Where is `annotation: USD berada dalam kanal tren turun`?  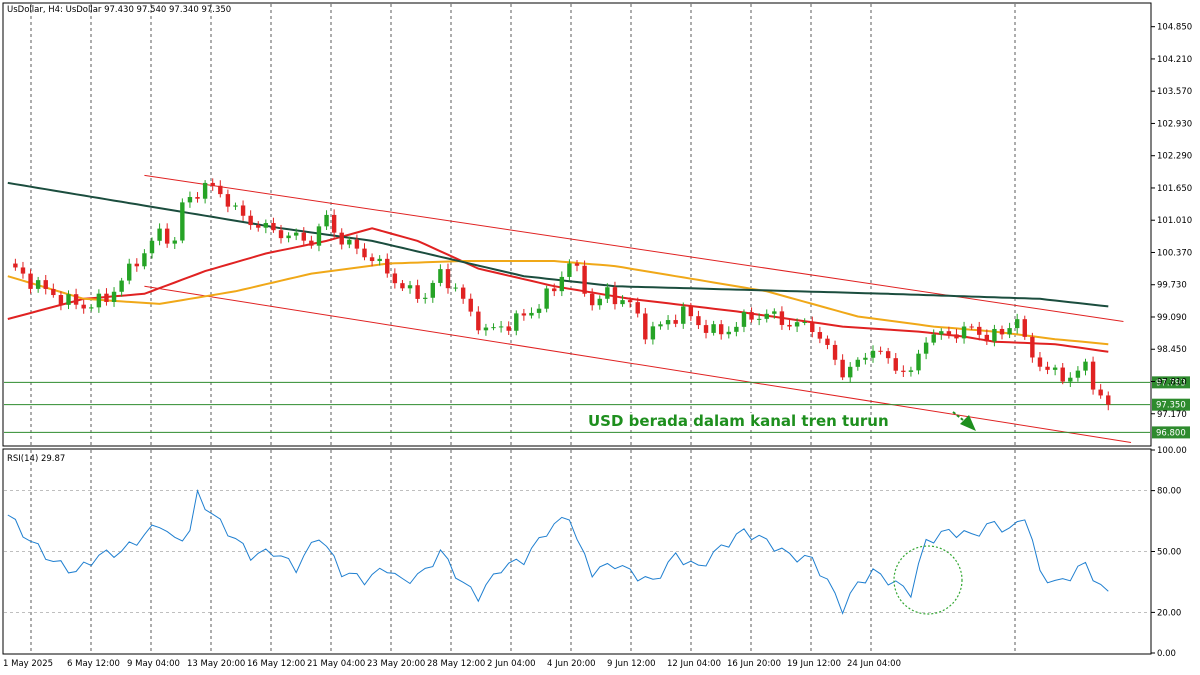 annotation: USD berada dalam kanal tren turun is located at coordinates (781, 421).